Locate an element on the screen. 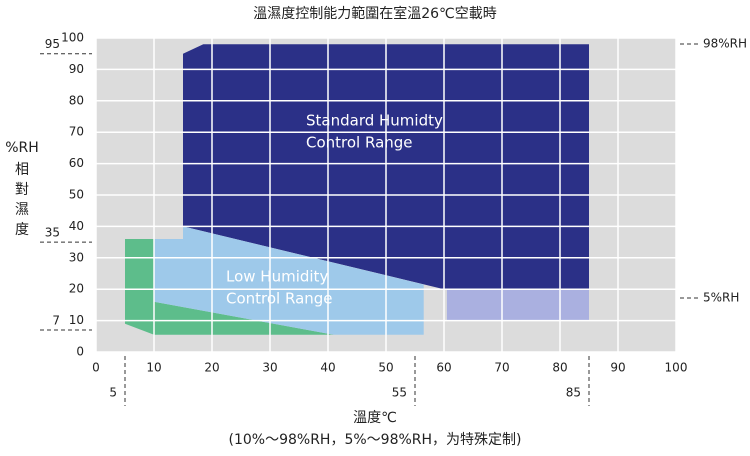  y-tick-label: 20 is located at coordinates (76, 289).